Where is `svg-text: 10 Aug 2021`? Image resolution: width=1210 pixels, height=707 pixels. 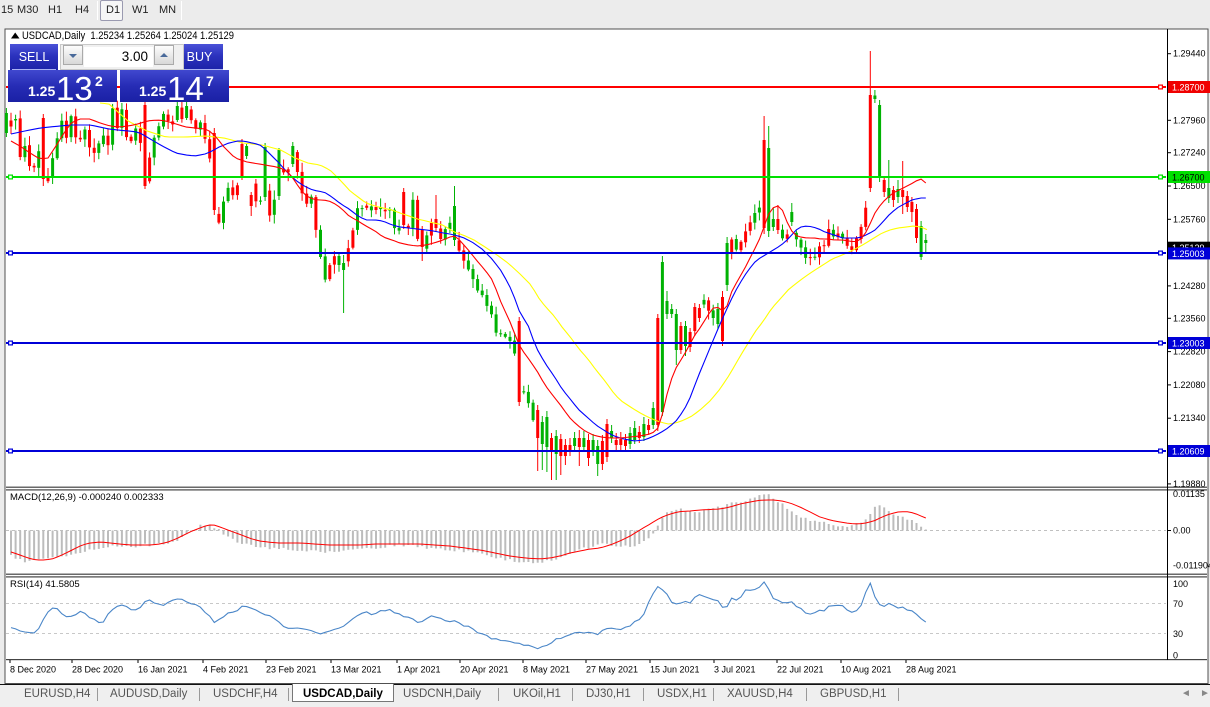
svg-text: 10 Aug 2021 is located at coordinates (866, 670).